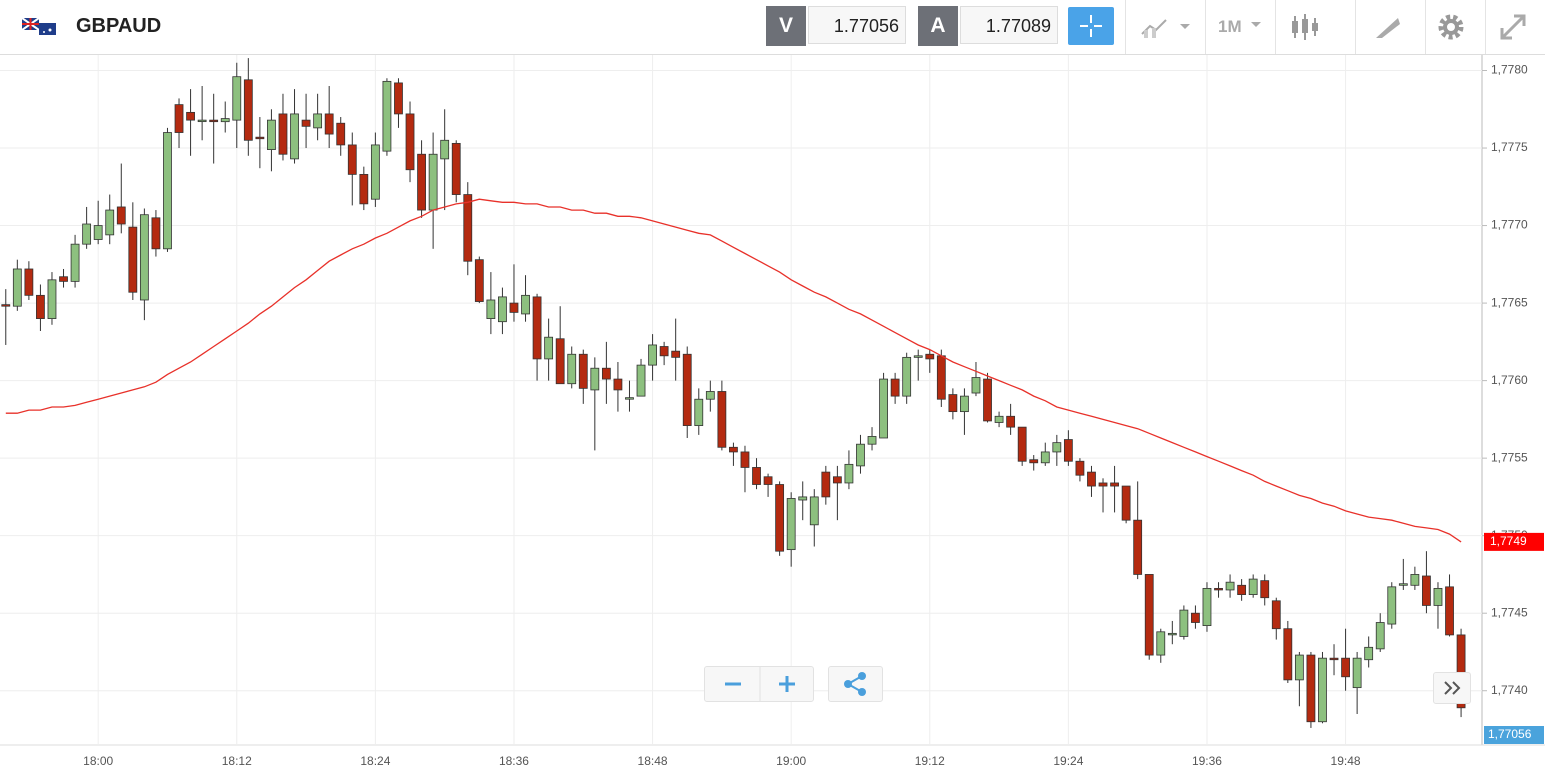  Describe the element at coordinates (855, 684) in the screenshot. I see `share-button` at that location.